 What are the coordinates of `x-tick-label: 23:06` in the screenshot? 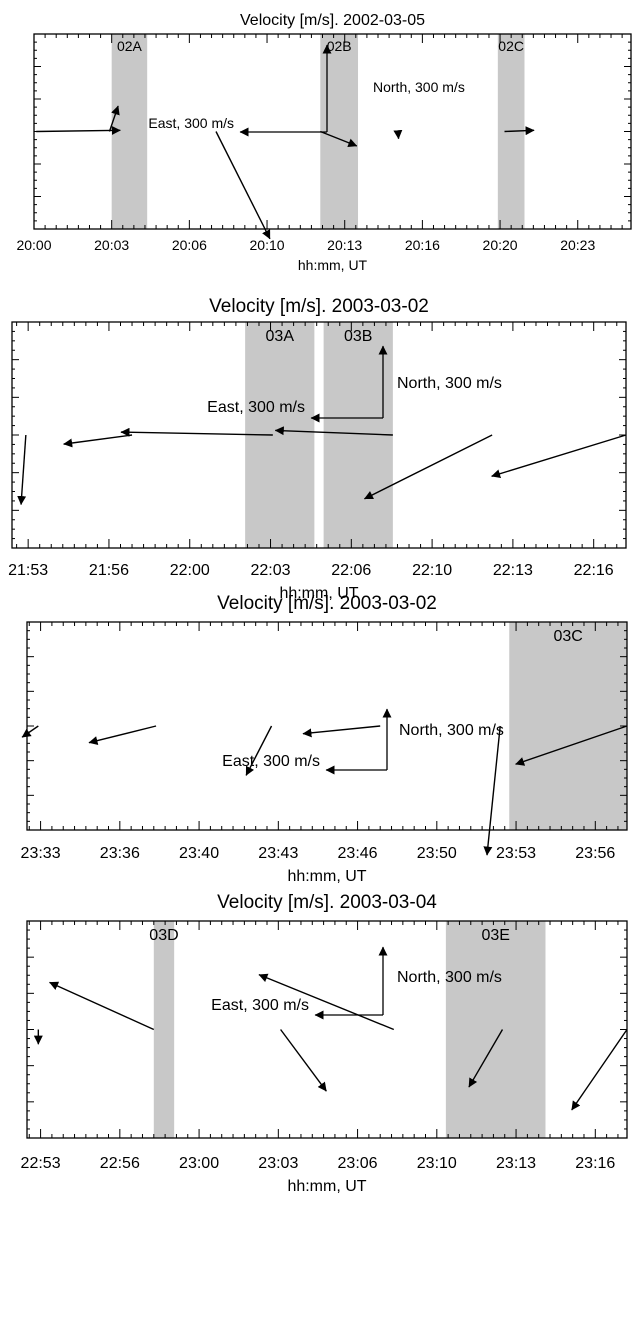 It's located at (358, 1163).